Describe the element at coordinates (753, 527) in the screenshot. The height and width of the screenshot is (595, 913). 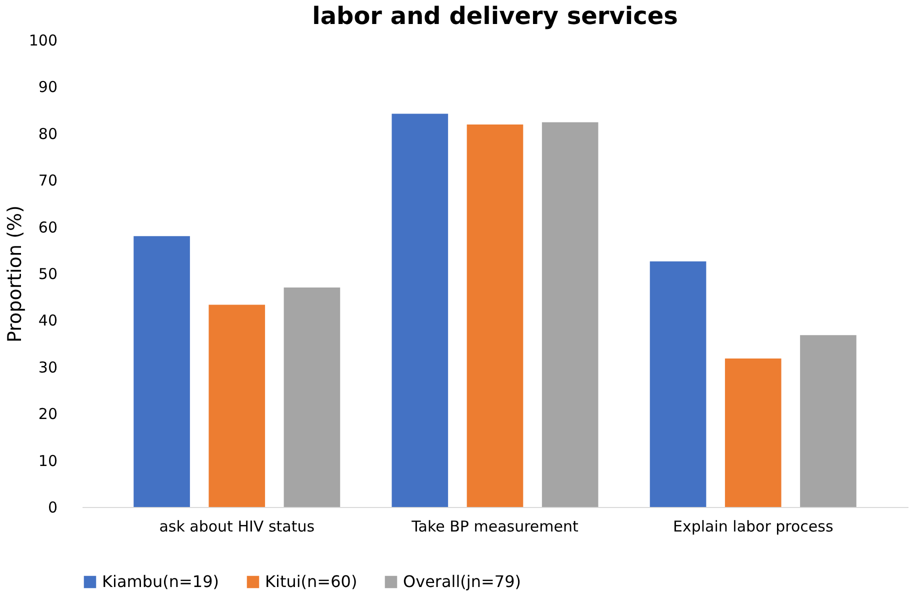
I see `x-tick-label: Explain labor process` at that location.